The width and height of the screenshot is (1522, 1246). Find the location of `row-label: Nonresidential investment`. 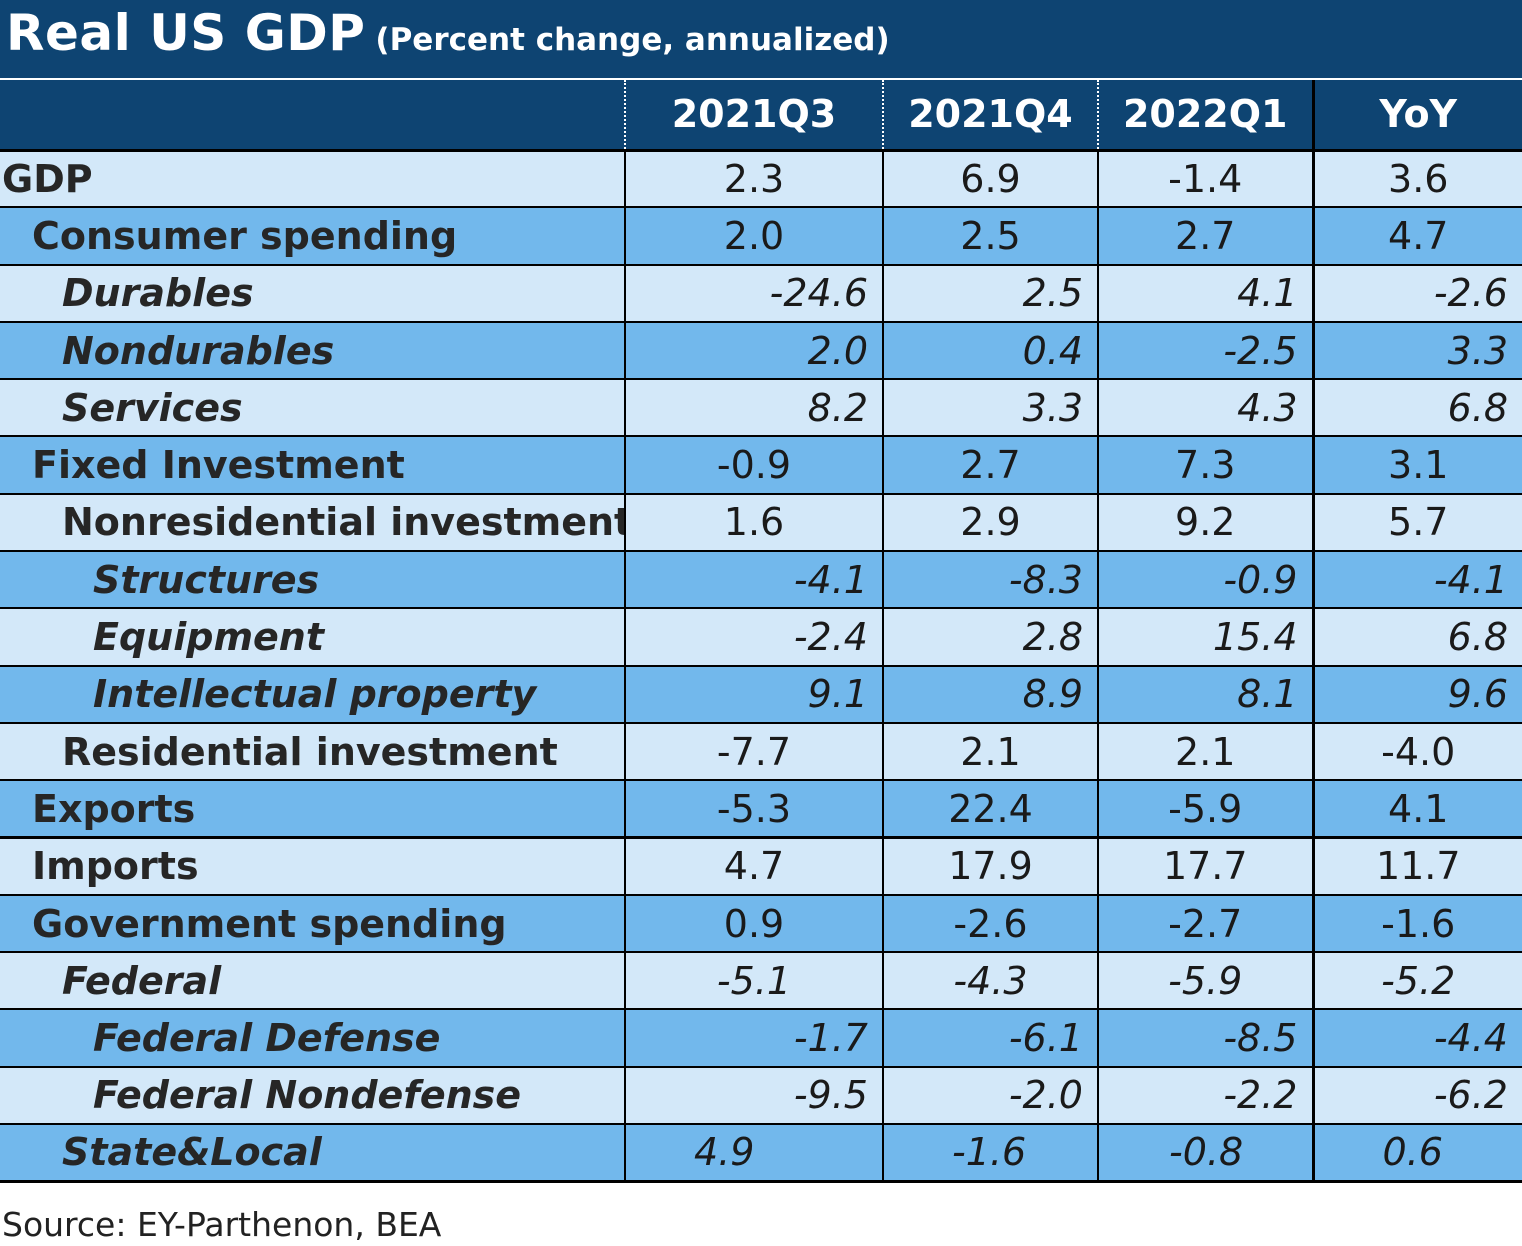

row-label: Nonresidential investment is located at coordinates (312, 522).